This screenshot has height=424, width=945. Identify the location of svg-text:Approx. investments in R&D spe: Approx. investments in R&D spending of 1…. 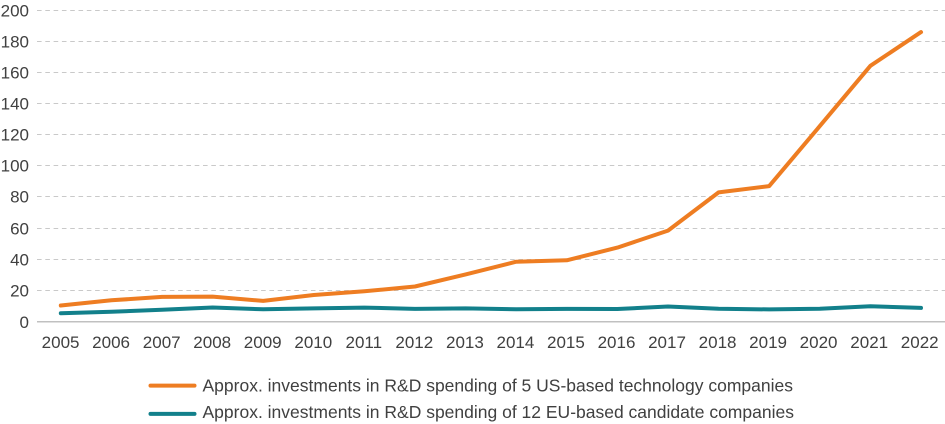
(499, 412).